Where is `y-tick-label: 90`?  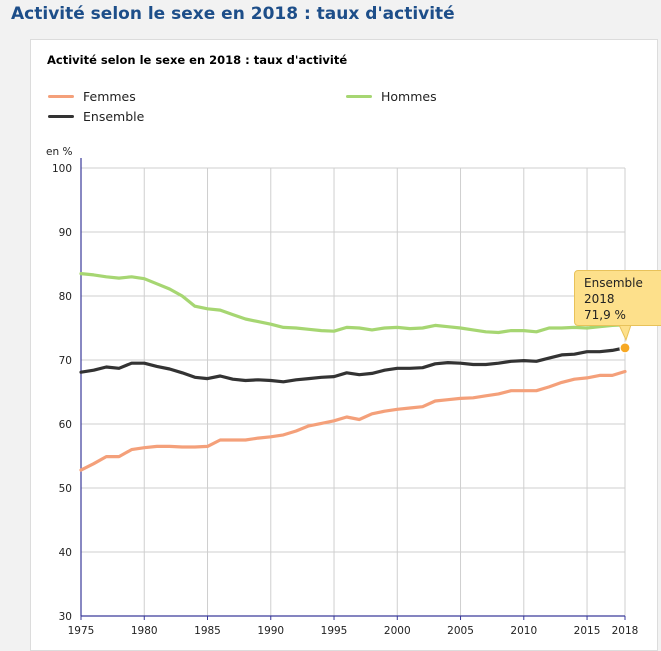 y-tick-label: 90 is located at coordinates (65, 233).